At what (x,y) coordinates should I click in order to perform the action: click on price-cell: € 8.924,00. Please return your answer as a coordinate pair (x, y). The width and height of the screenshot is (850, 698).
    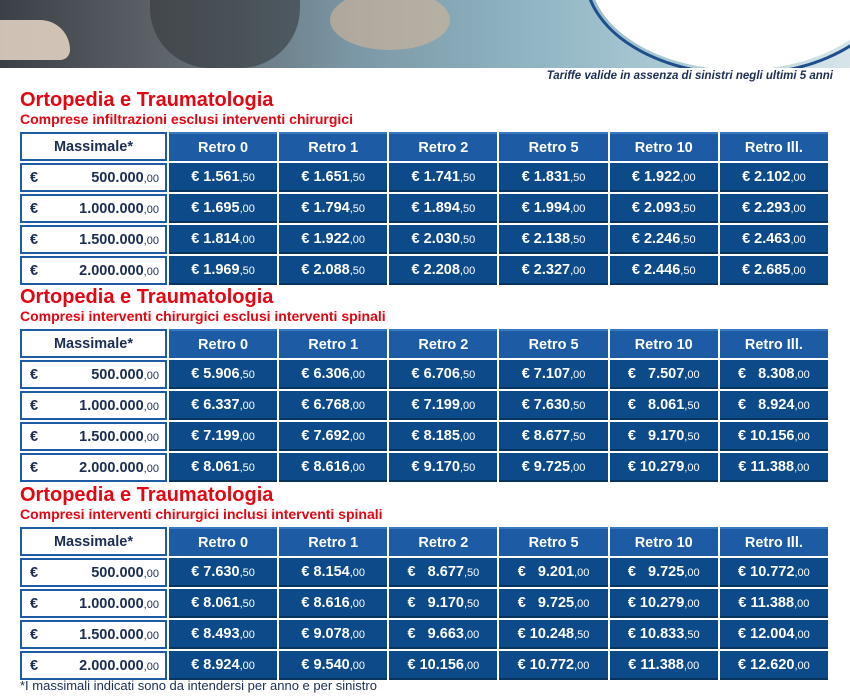
    Looking at the image, I should click on (223, 665).